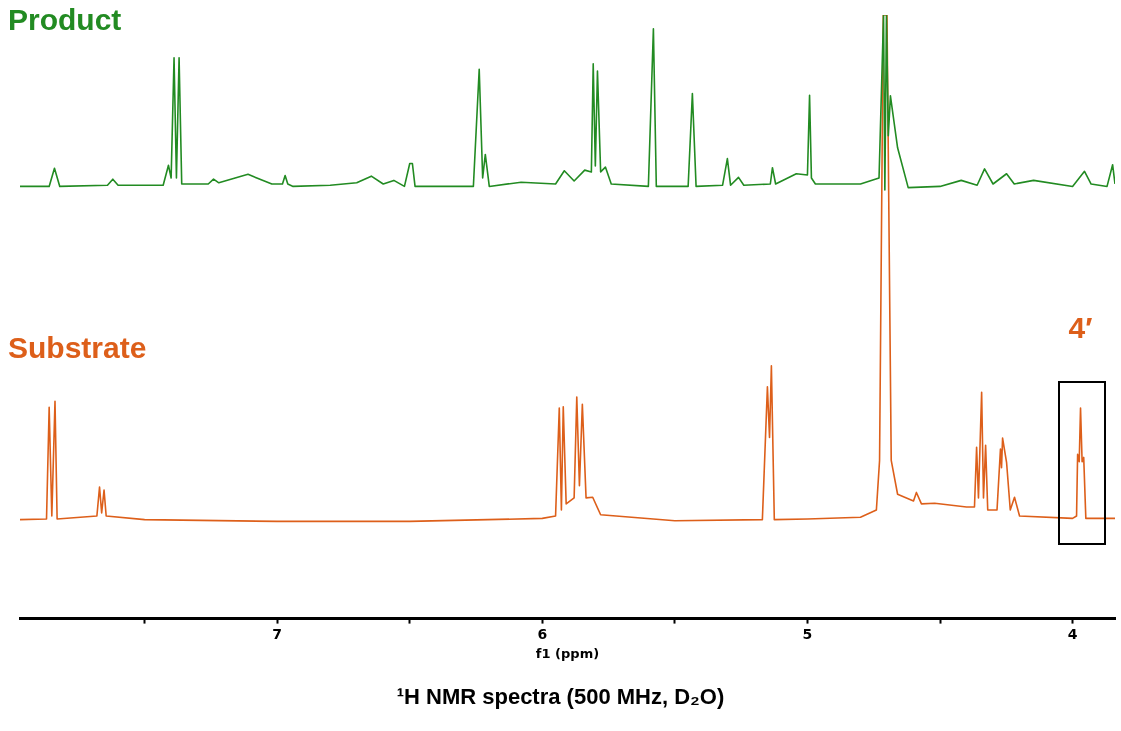 The image size is (1121, 731). I want to click on x-tick-label: 7, so click(277, 633).